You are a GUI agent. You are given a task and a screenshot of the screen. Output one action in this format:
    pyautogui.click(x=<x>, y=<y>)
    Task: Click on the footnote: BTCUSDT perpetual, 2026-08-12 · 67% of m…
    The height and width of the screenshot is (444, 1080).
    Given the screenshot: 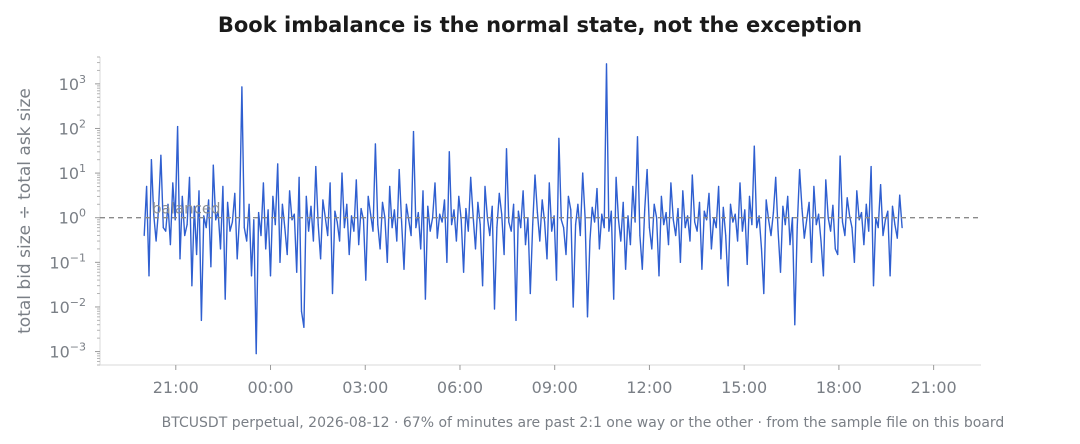 What is the action you would take?
    pyautogui.click(x=583, y=423)
    